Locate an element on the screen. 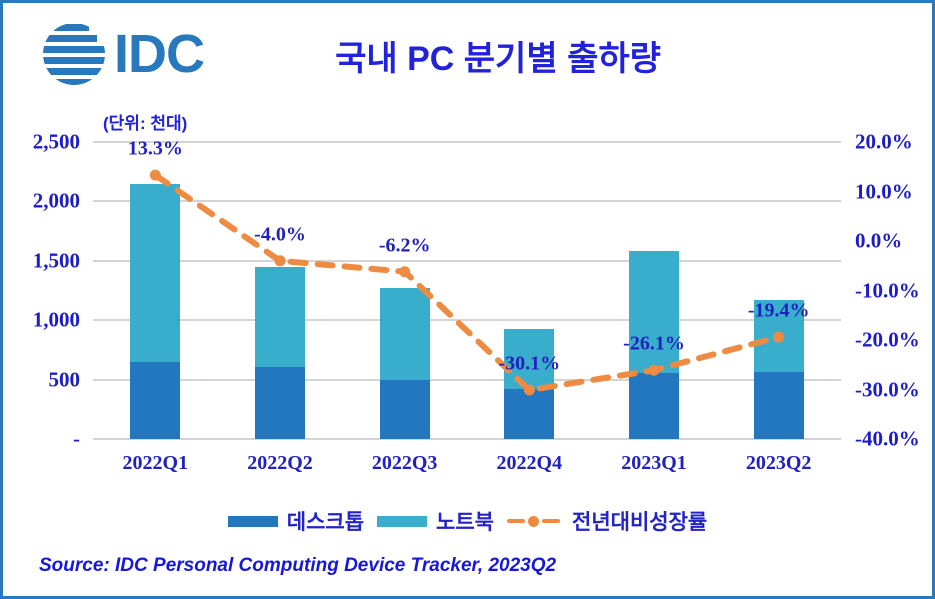 The height and width of the screenshot is (599, 935). legend: 데스크톱 노트북 전년대비성장률 is located at coordinates (467, 521).